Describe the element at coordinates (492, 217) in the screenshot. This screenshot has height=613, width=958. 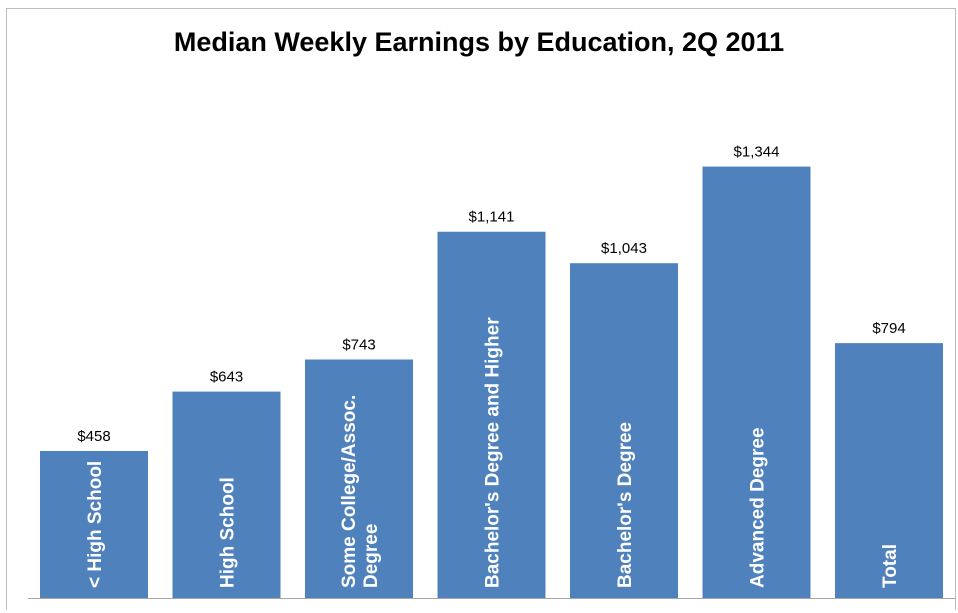
I see `value-label-3: $1,141` at that location.